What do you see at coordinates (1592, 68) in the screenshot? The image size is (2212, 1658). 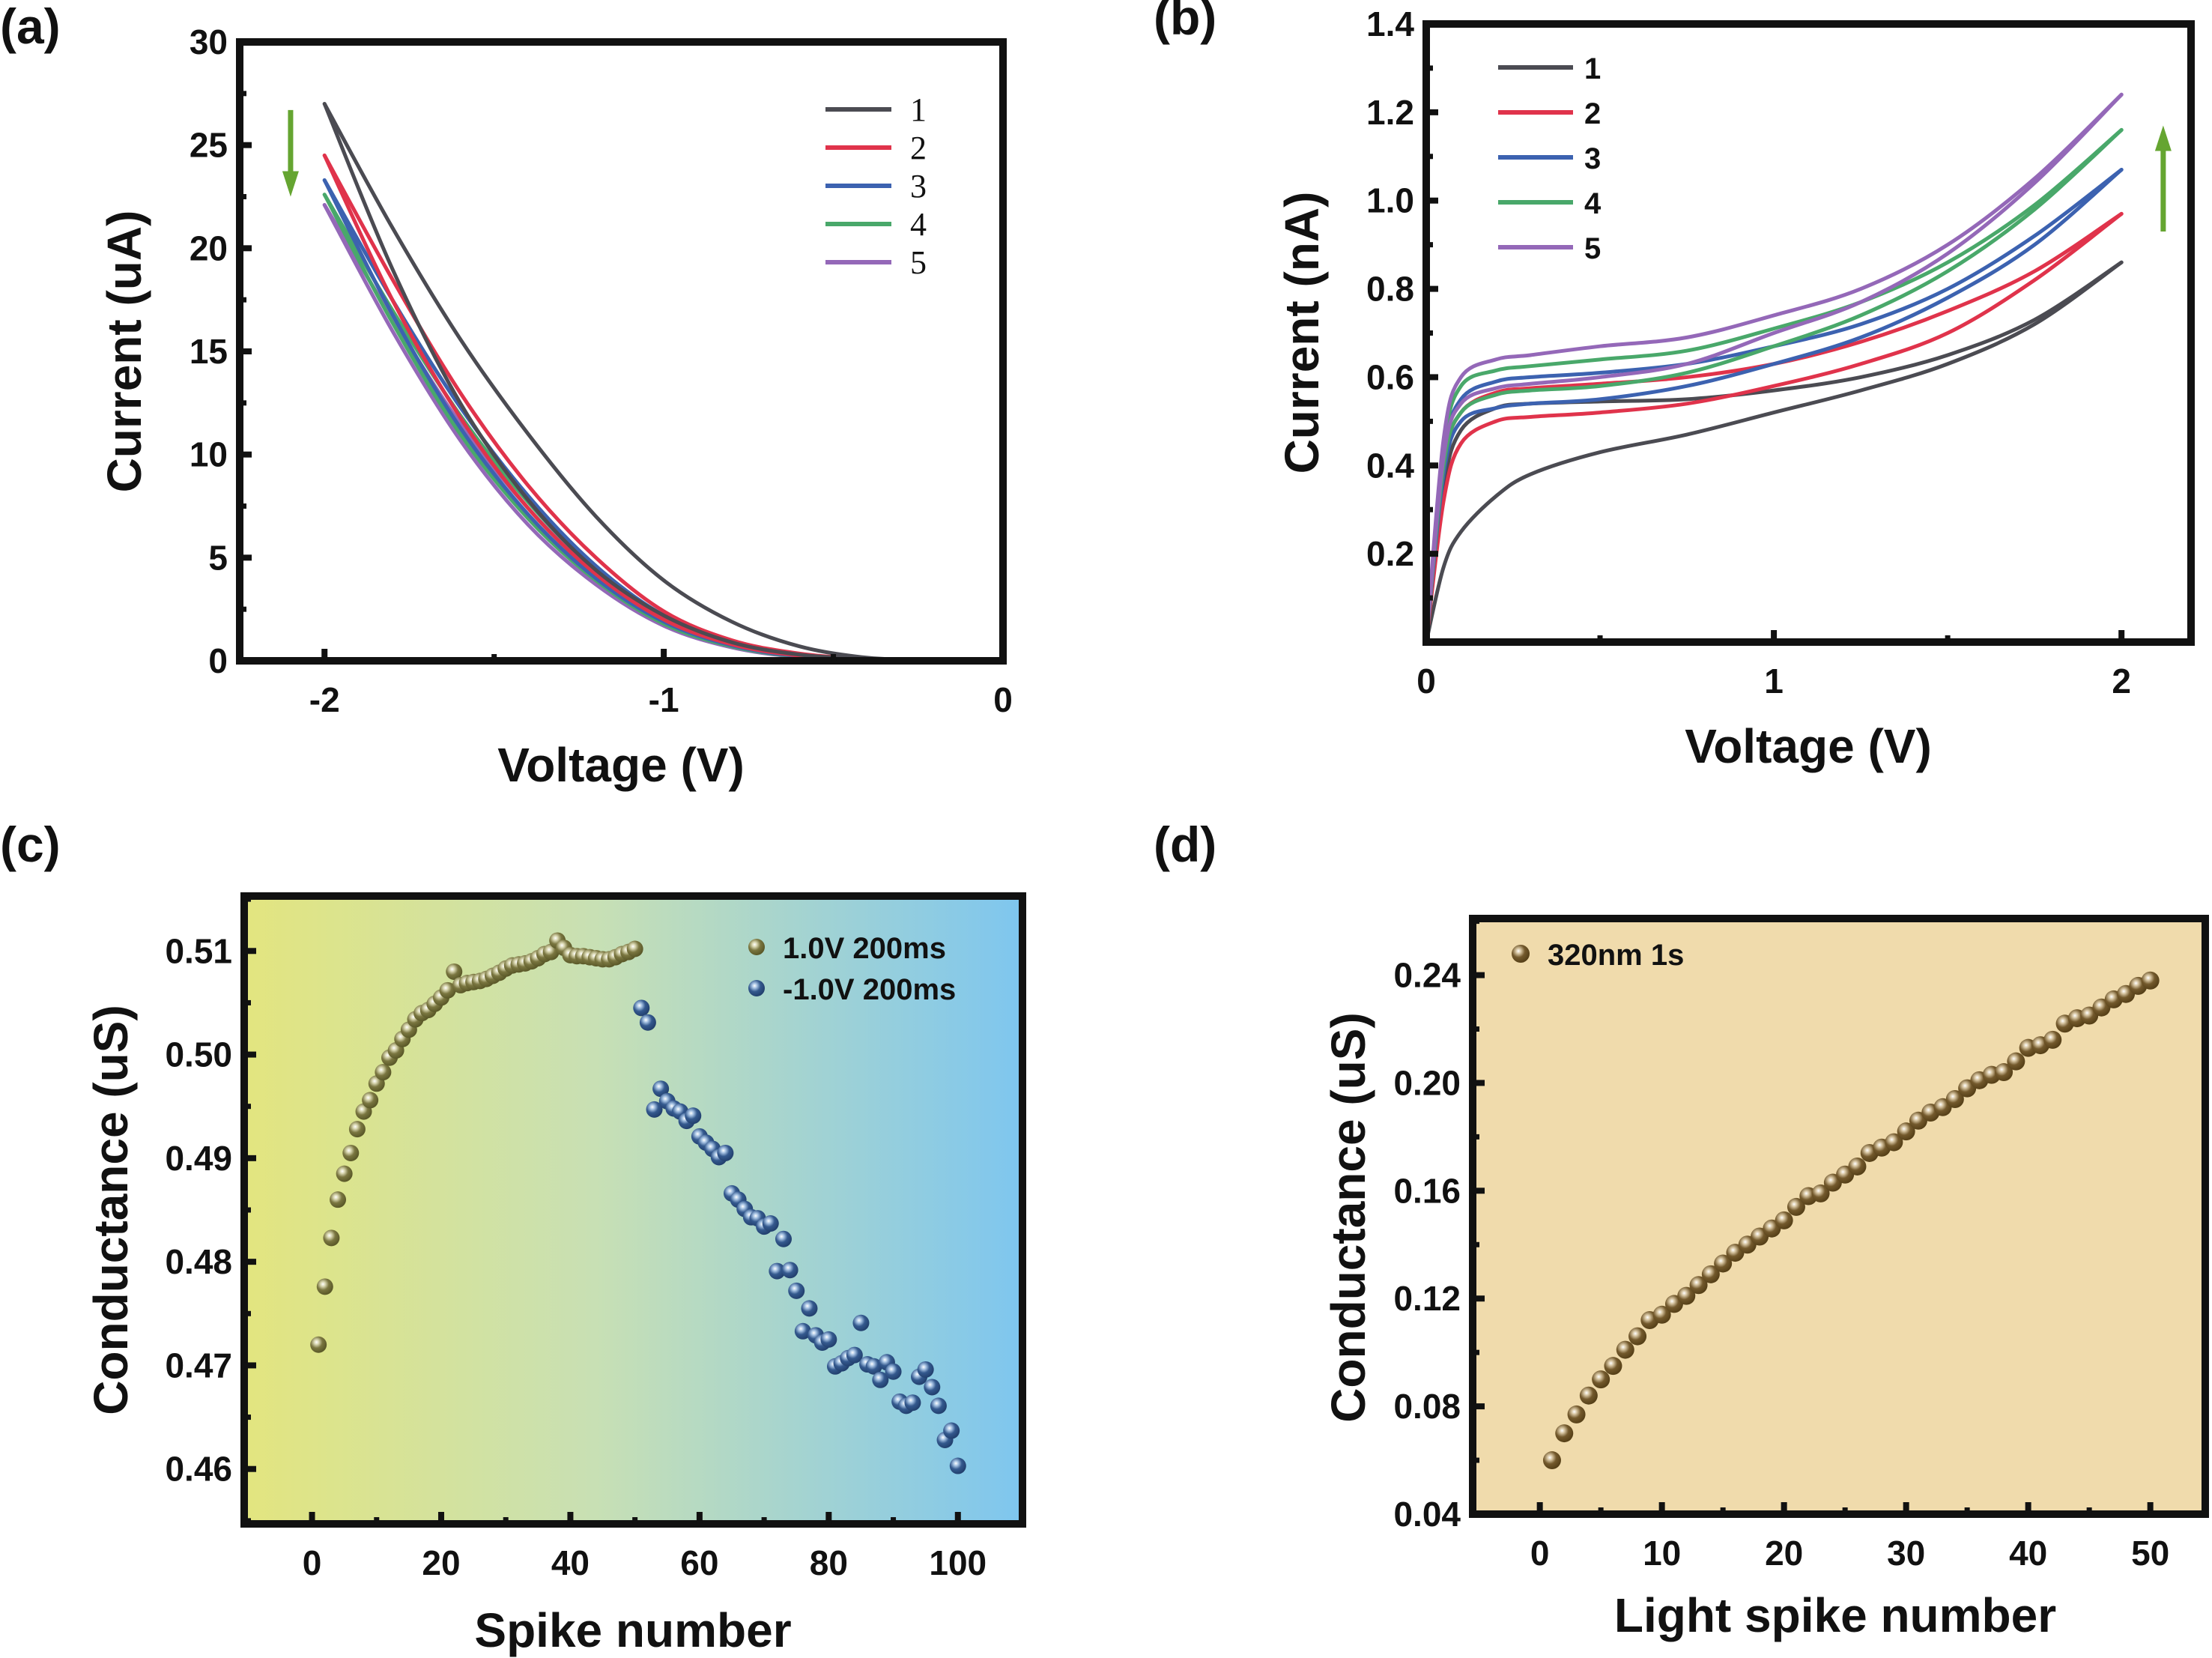 I see `legend-label-b: 1` at bounding box center [1592, 68].